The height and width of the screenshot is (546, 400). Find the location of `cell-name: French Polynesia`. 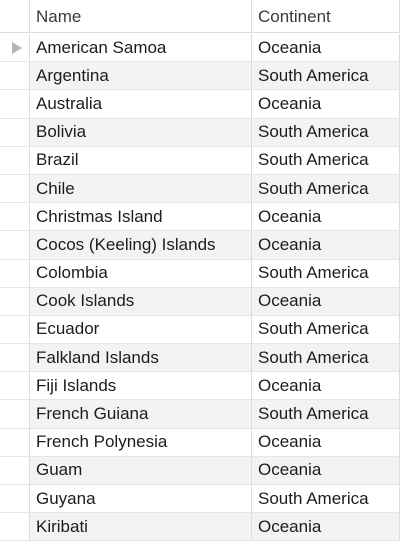

cell-name: French Polynesia is located at coordinates (141, 442).